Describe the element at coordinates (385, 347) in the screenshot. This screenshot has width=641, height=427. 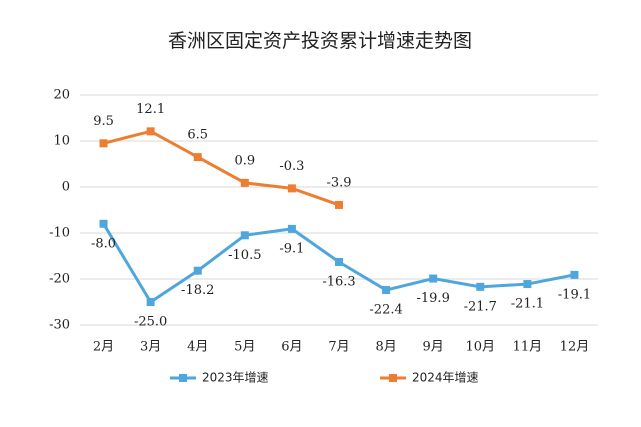
I see `x-tick-label: 8月` at that location.